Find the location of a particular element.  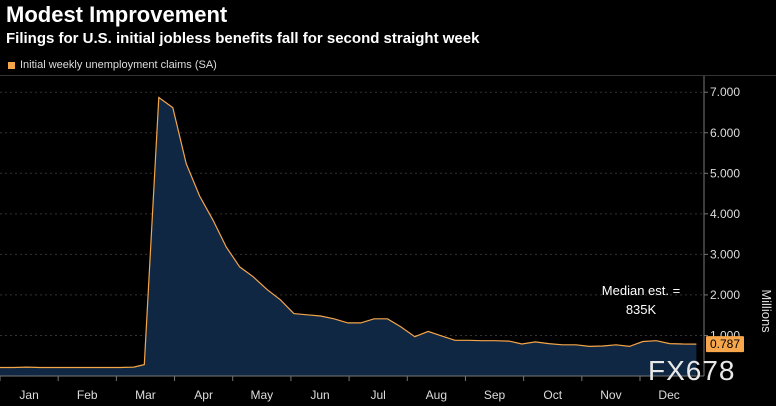

x-tick-label: Jun is located at coordinates (319, 395).